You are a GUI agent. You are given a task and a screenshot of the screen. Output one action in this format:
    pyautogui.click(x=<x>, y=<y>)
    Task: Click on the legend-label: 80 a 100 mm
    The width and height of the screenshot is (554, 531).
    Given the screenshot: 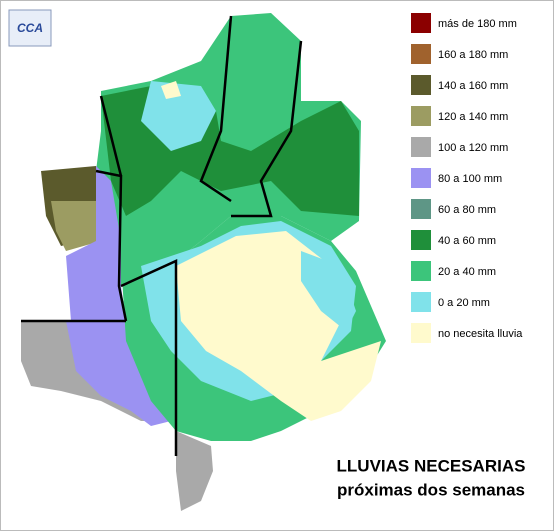 What is the action you would take?
    pyautogui.click(x=470, y=179)
    